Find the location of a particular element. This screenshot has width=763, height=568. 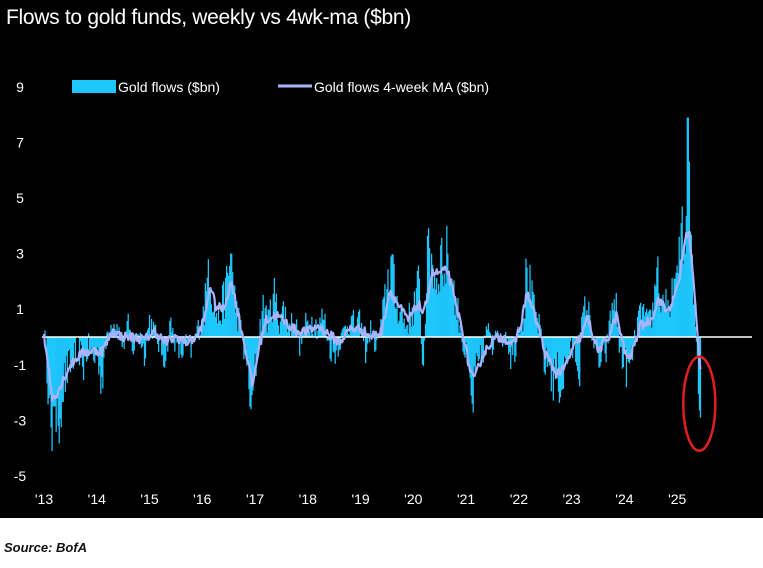

x-tick-label: '17 is located at coordinates (255, 499).